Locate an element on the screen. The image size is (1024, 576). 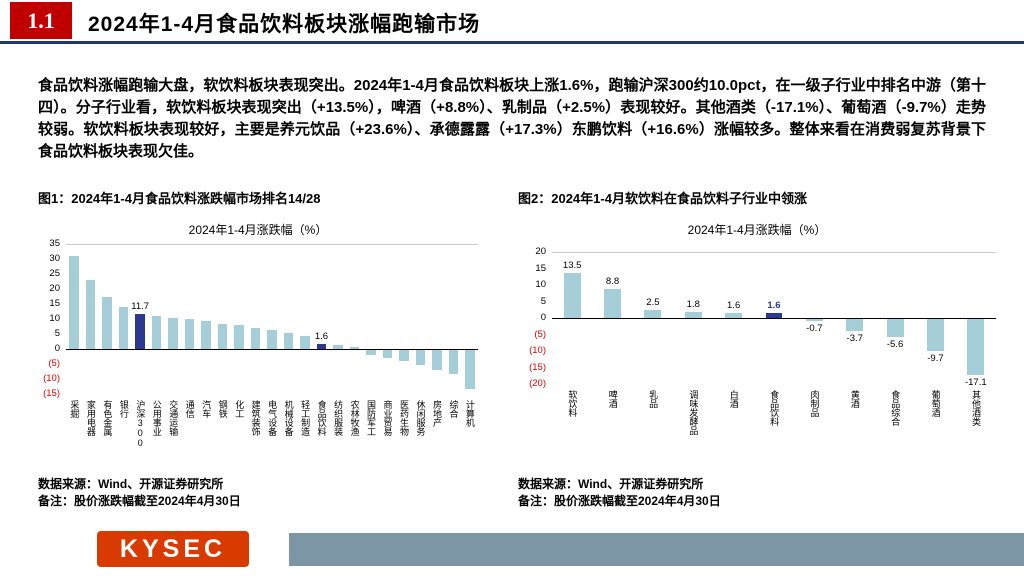
bar-value-label: -3.7 is located at coordinates (854, 339).